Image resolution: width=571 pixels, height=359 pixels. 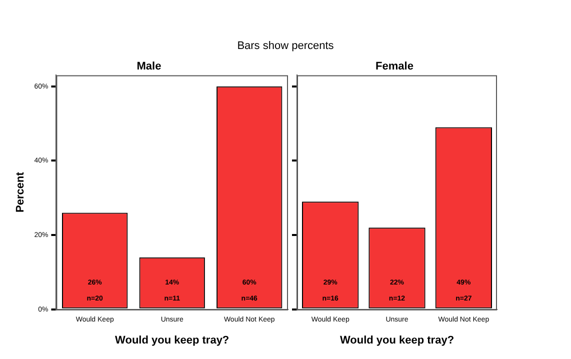 What do you see at coordinates (149, 66) in the screenshot?
I see `chart-title: Male` at bounding box center [149, 66].